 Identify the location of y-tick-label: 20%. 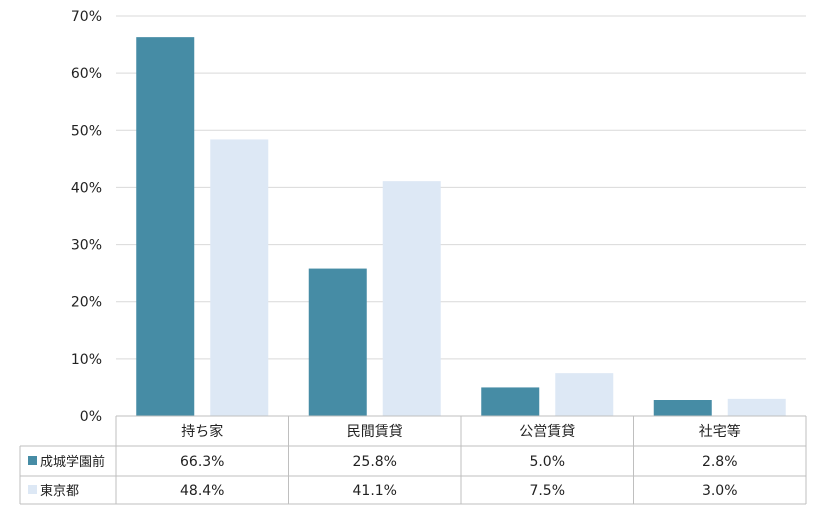
(86, 303).